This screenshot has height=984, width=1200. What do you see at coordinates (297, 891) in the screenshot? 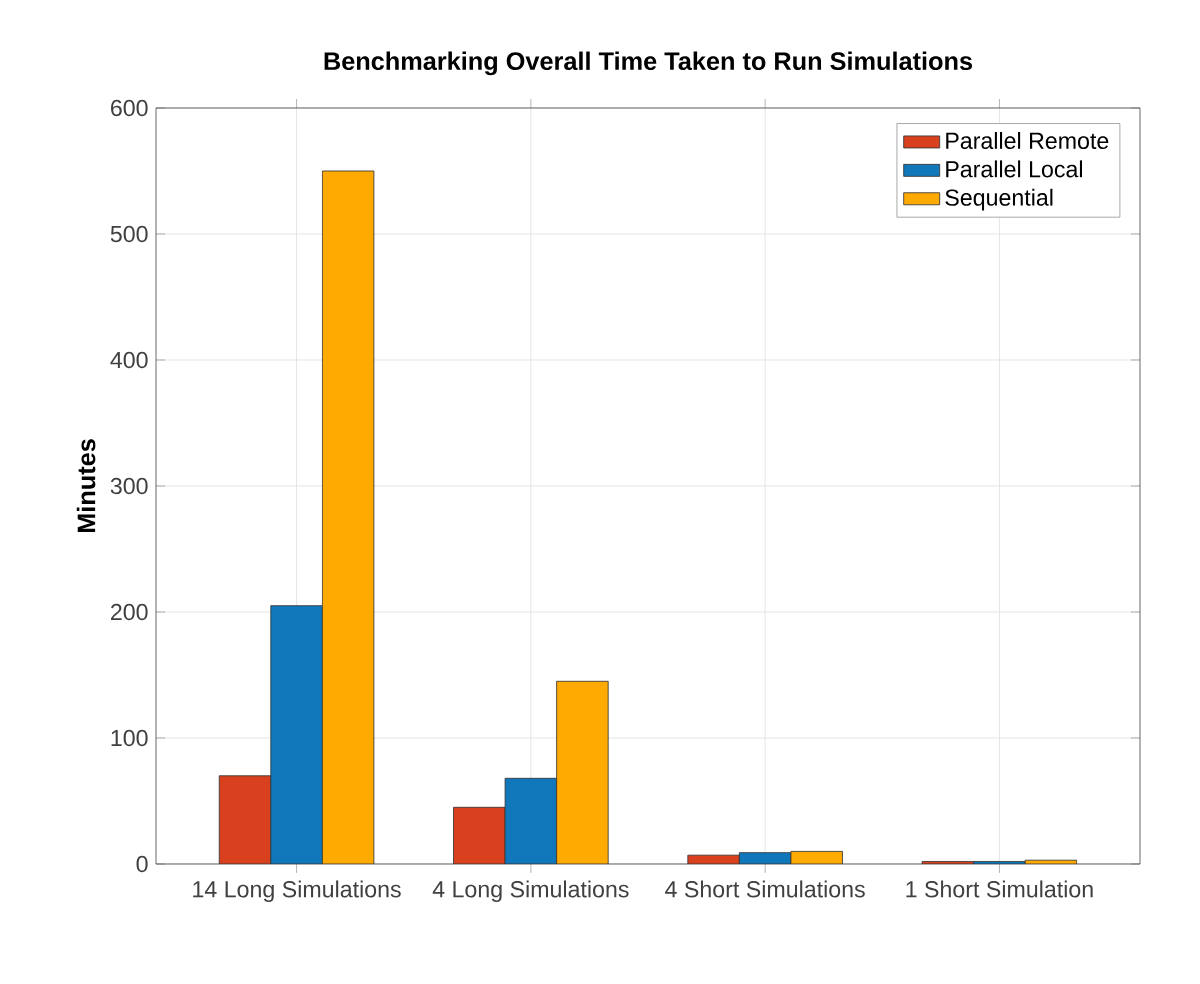
I see `x-tick-label: 14 Long Simulations` at bounding box center [297, 891].